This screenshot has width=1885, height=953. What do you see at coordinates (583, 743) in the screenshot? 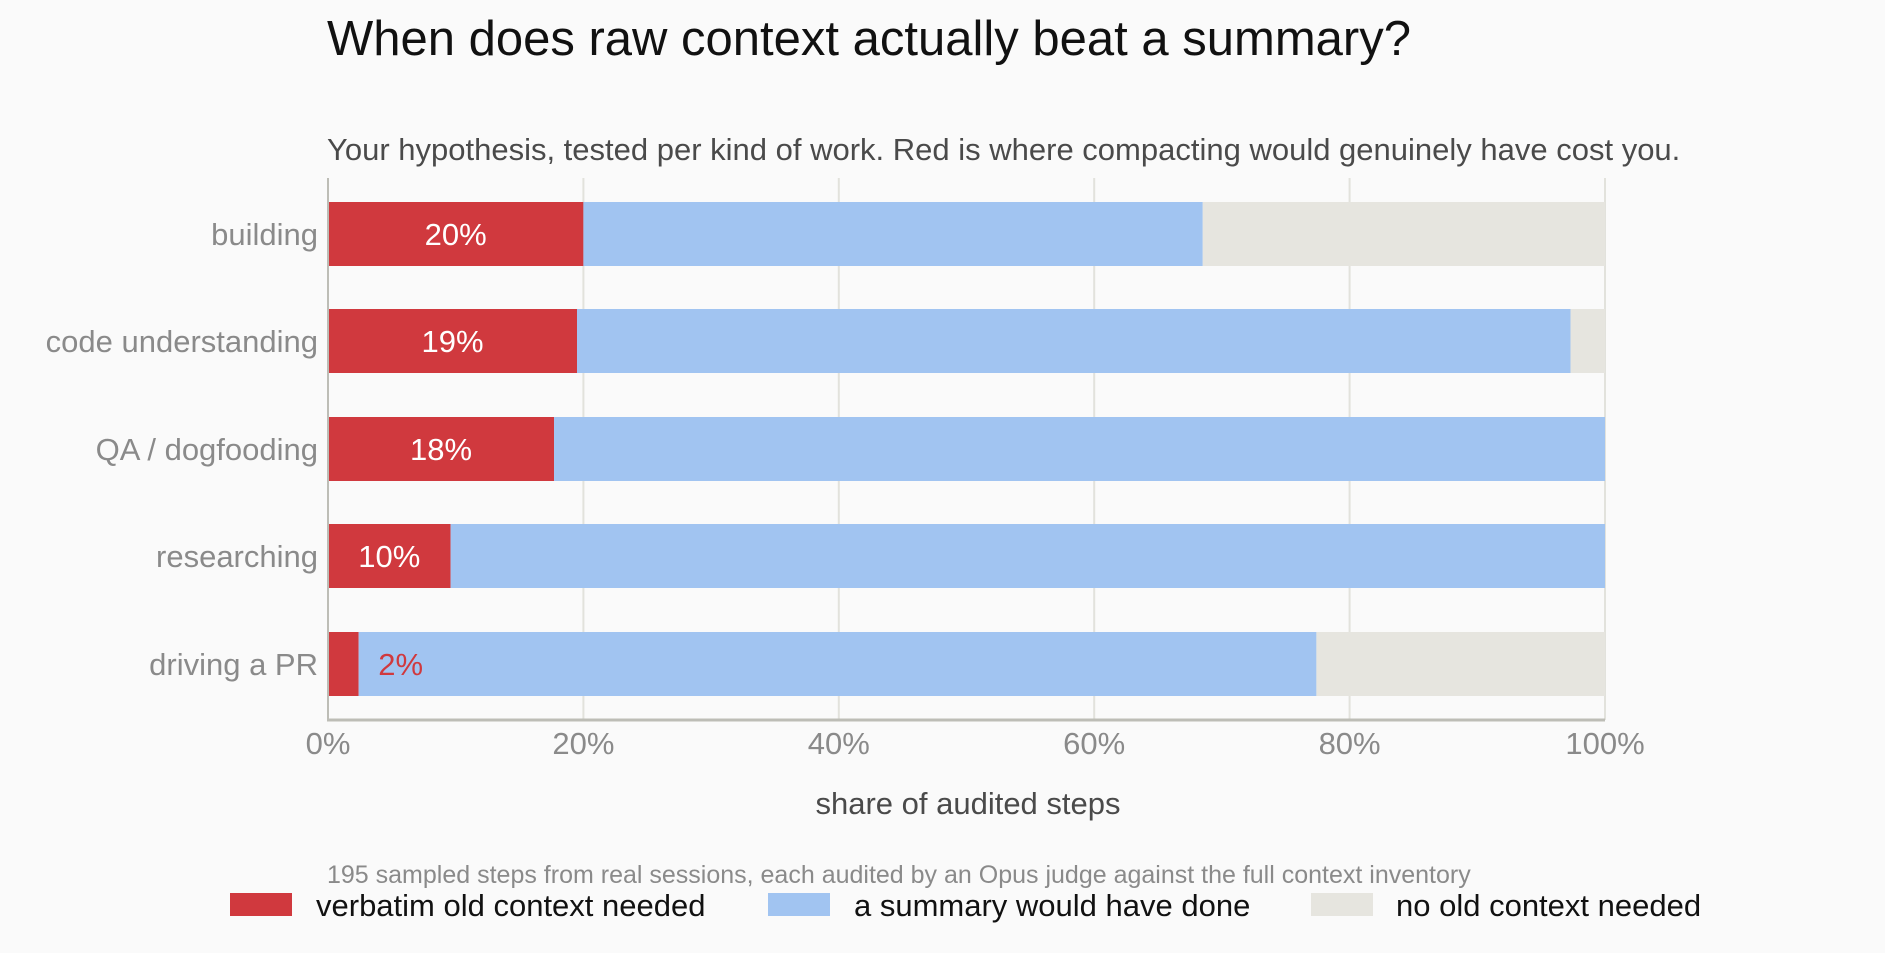
I see `x-tick-label: 20%` at bounding box center [583, 743].